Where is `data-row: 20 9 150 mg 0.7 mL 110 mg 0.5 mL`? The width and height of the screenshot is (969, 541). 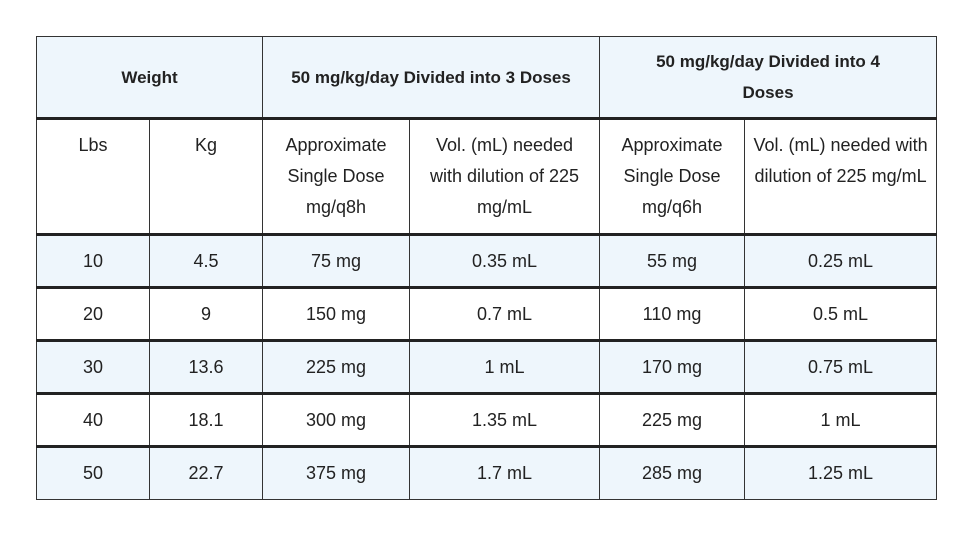 data-row: 20 9 150 mg 0.7 mL 110 mg 0.5 mL is located at coordinates (487, 313).